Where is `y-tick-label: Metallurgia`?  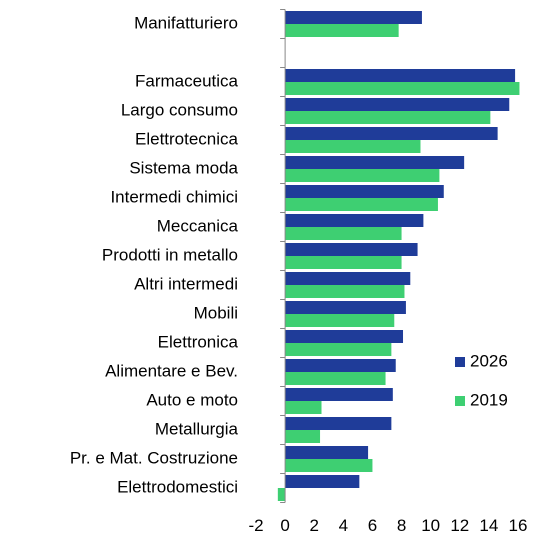 y-tick-label: Metallurgia is located at coordinates (197, 428).